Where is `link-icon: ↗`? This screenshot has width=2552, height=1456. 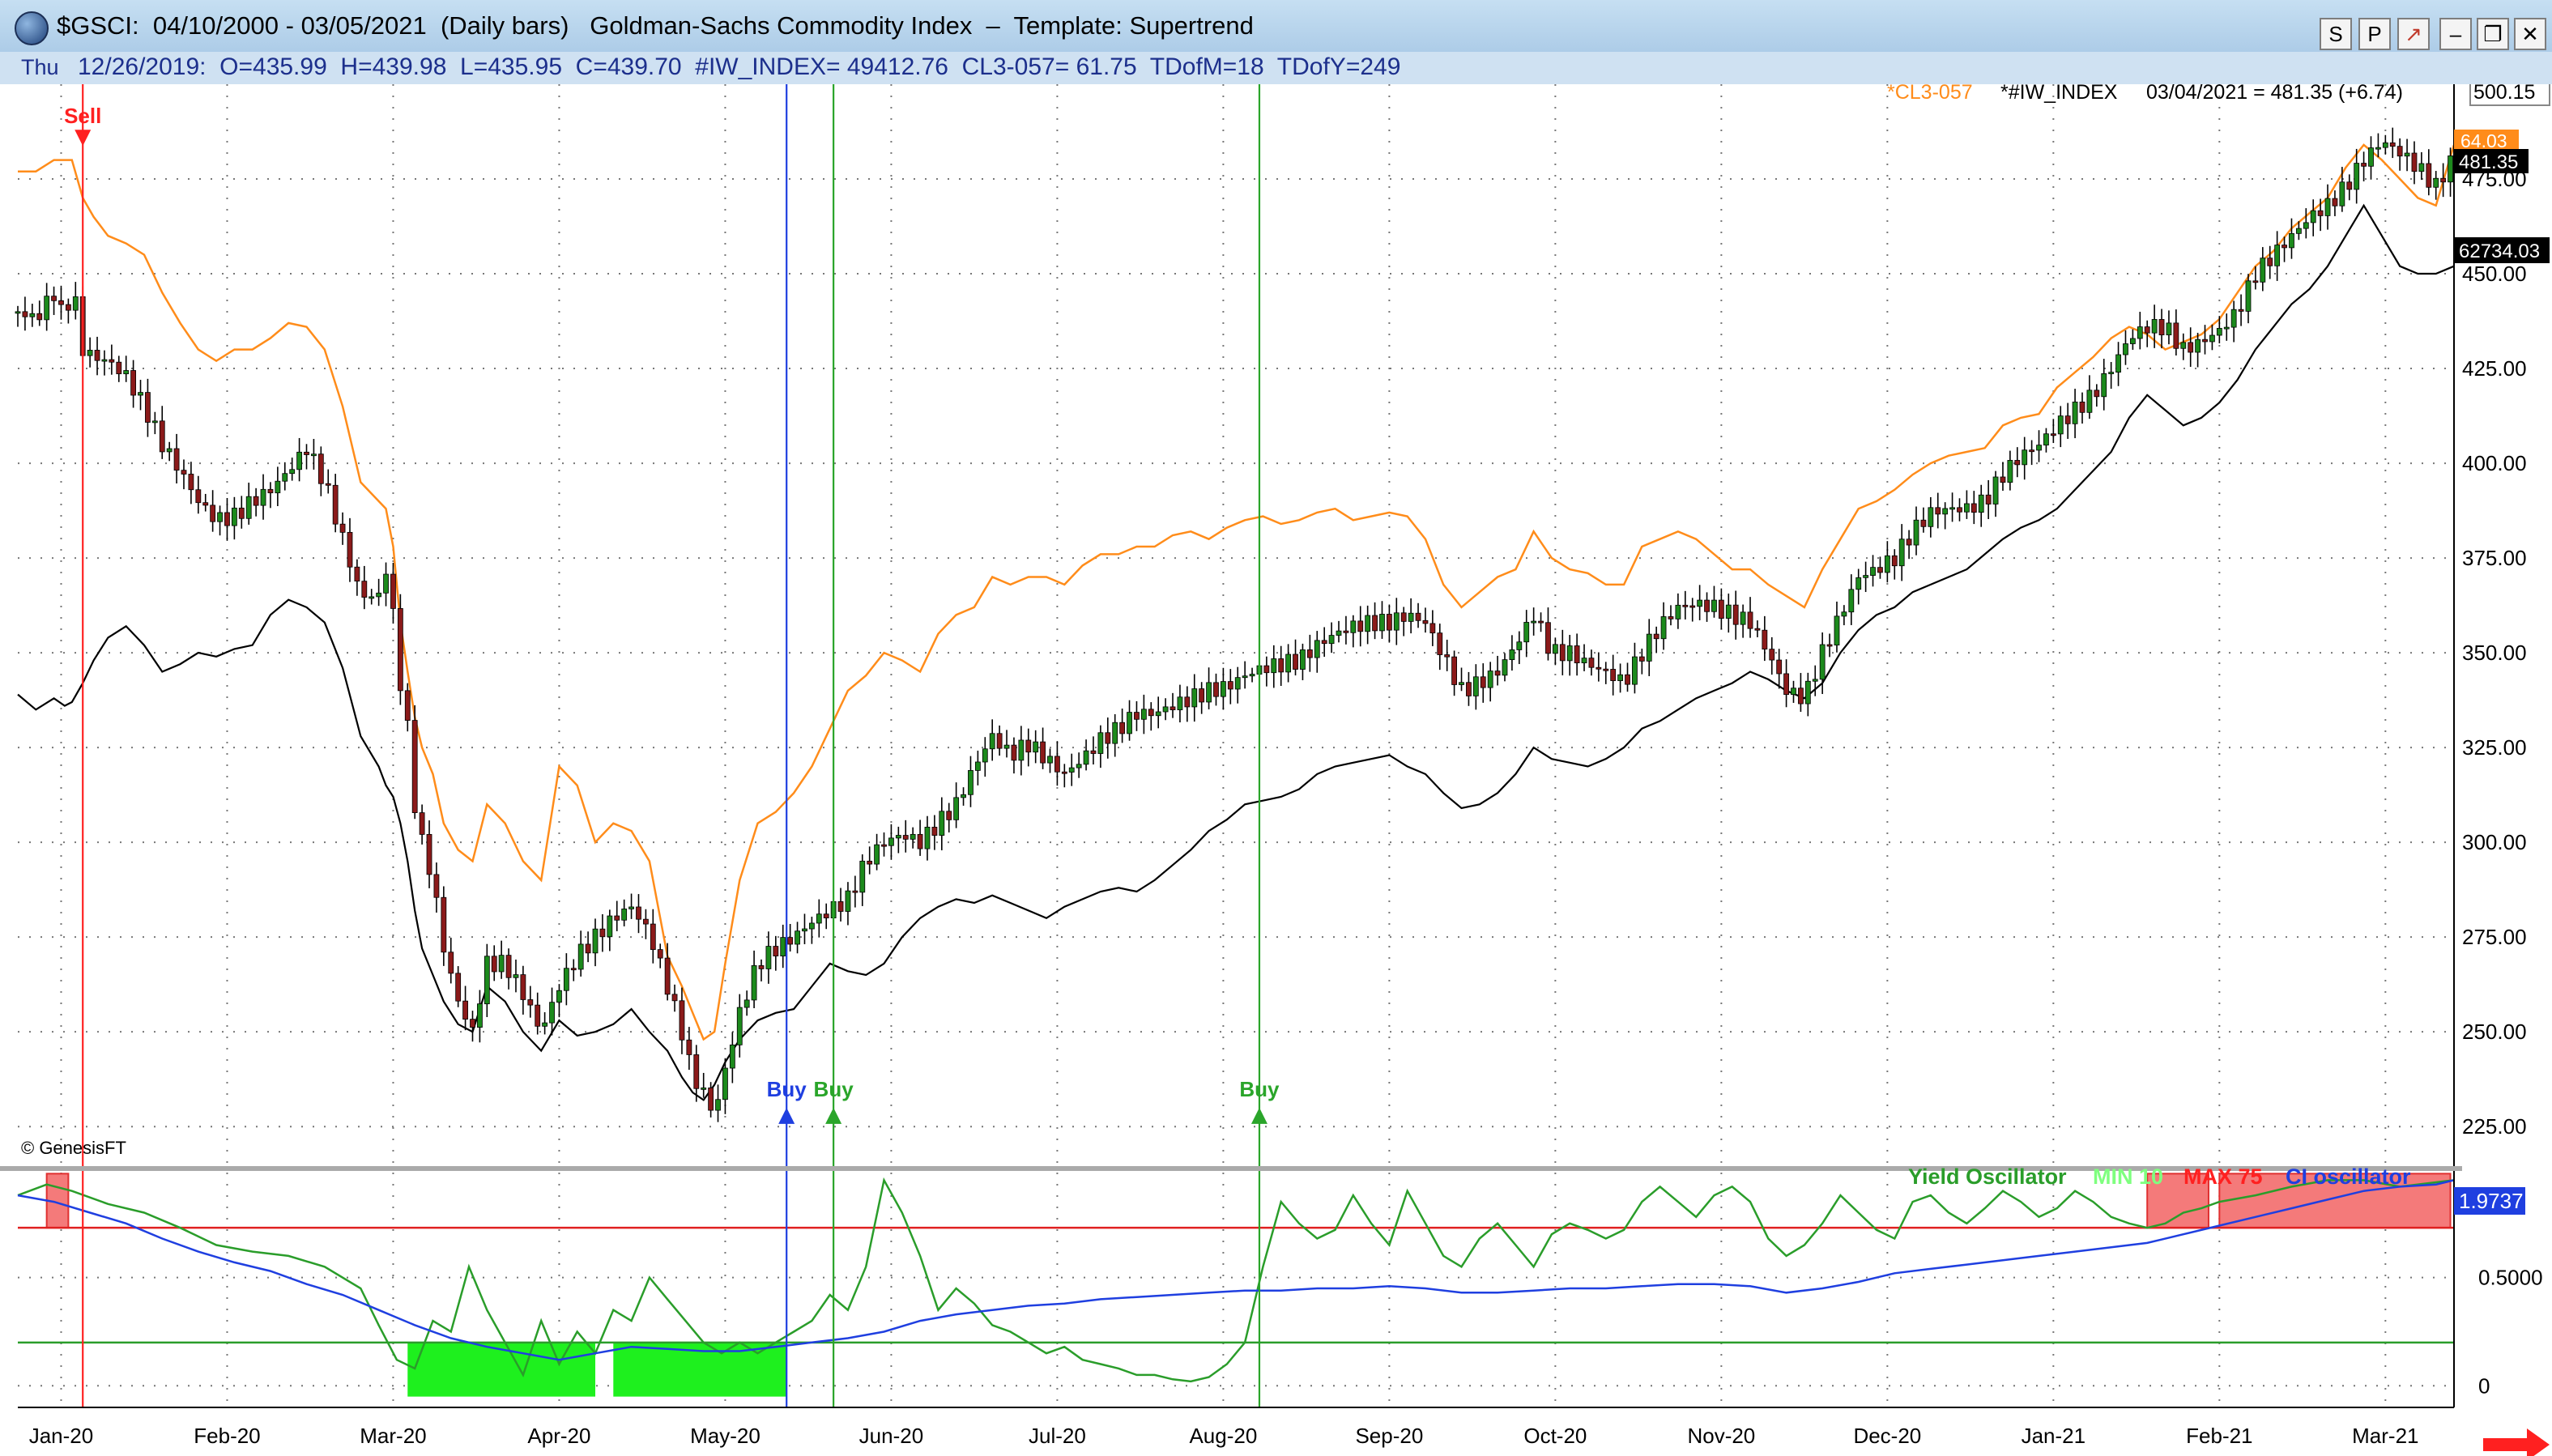 link-icon: ↗ is located at coordinates (2413, 34).